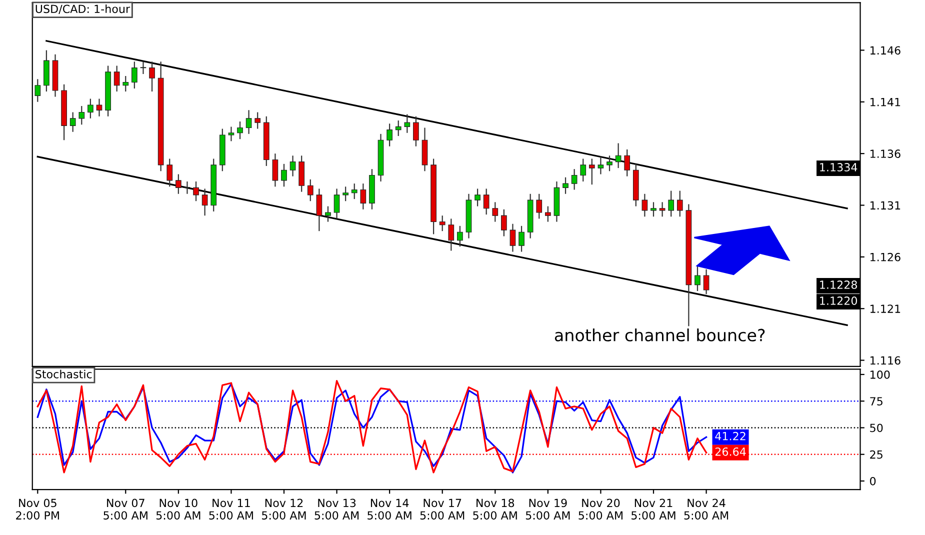  I want to click on chart-title: USD/CAD: 1-hour, so click(83, 9).